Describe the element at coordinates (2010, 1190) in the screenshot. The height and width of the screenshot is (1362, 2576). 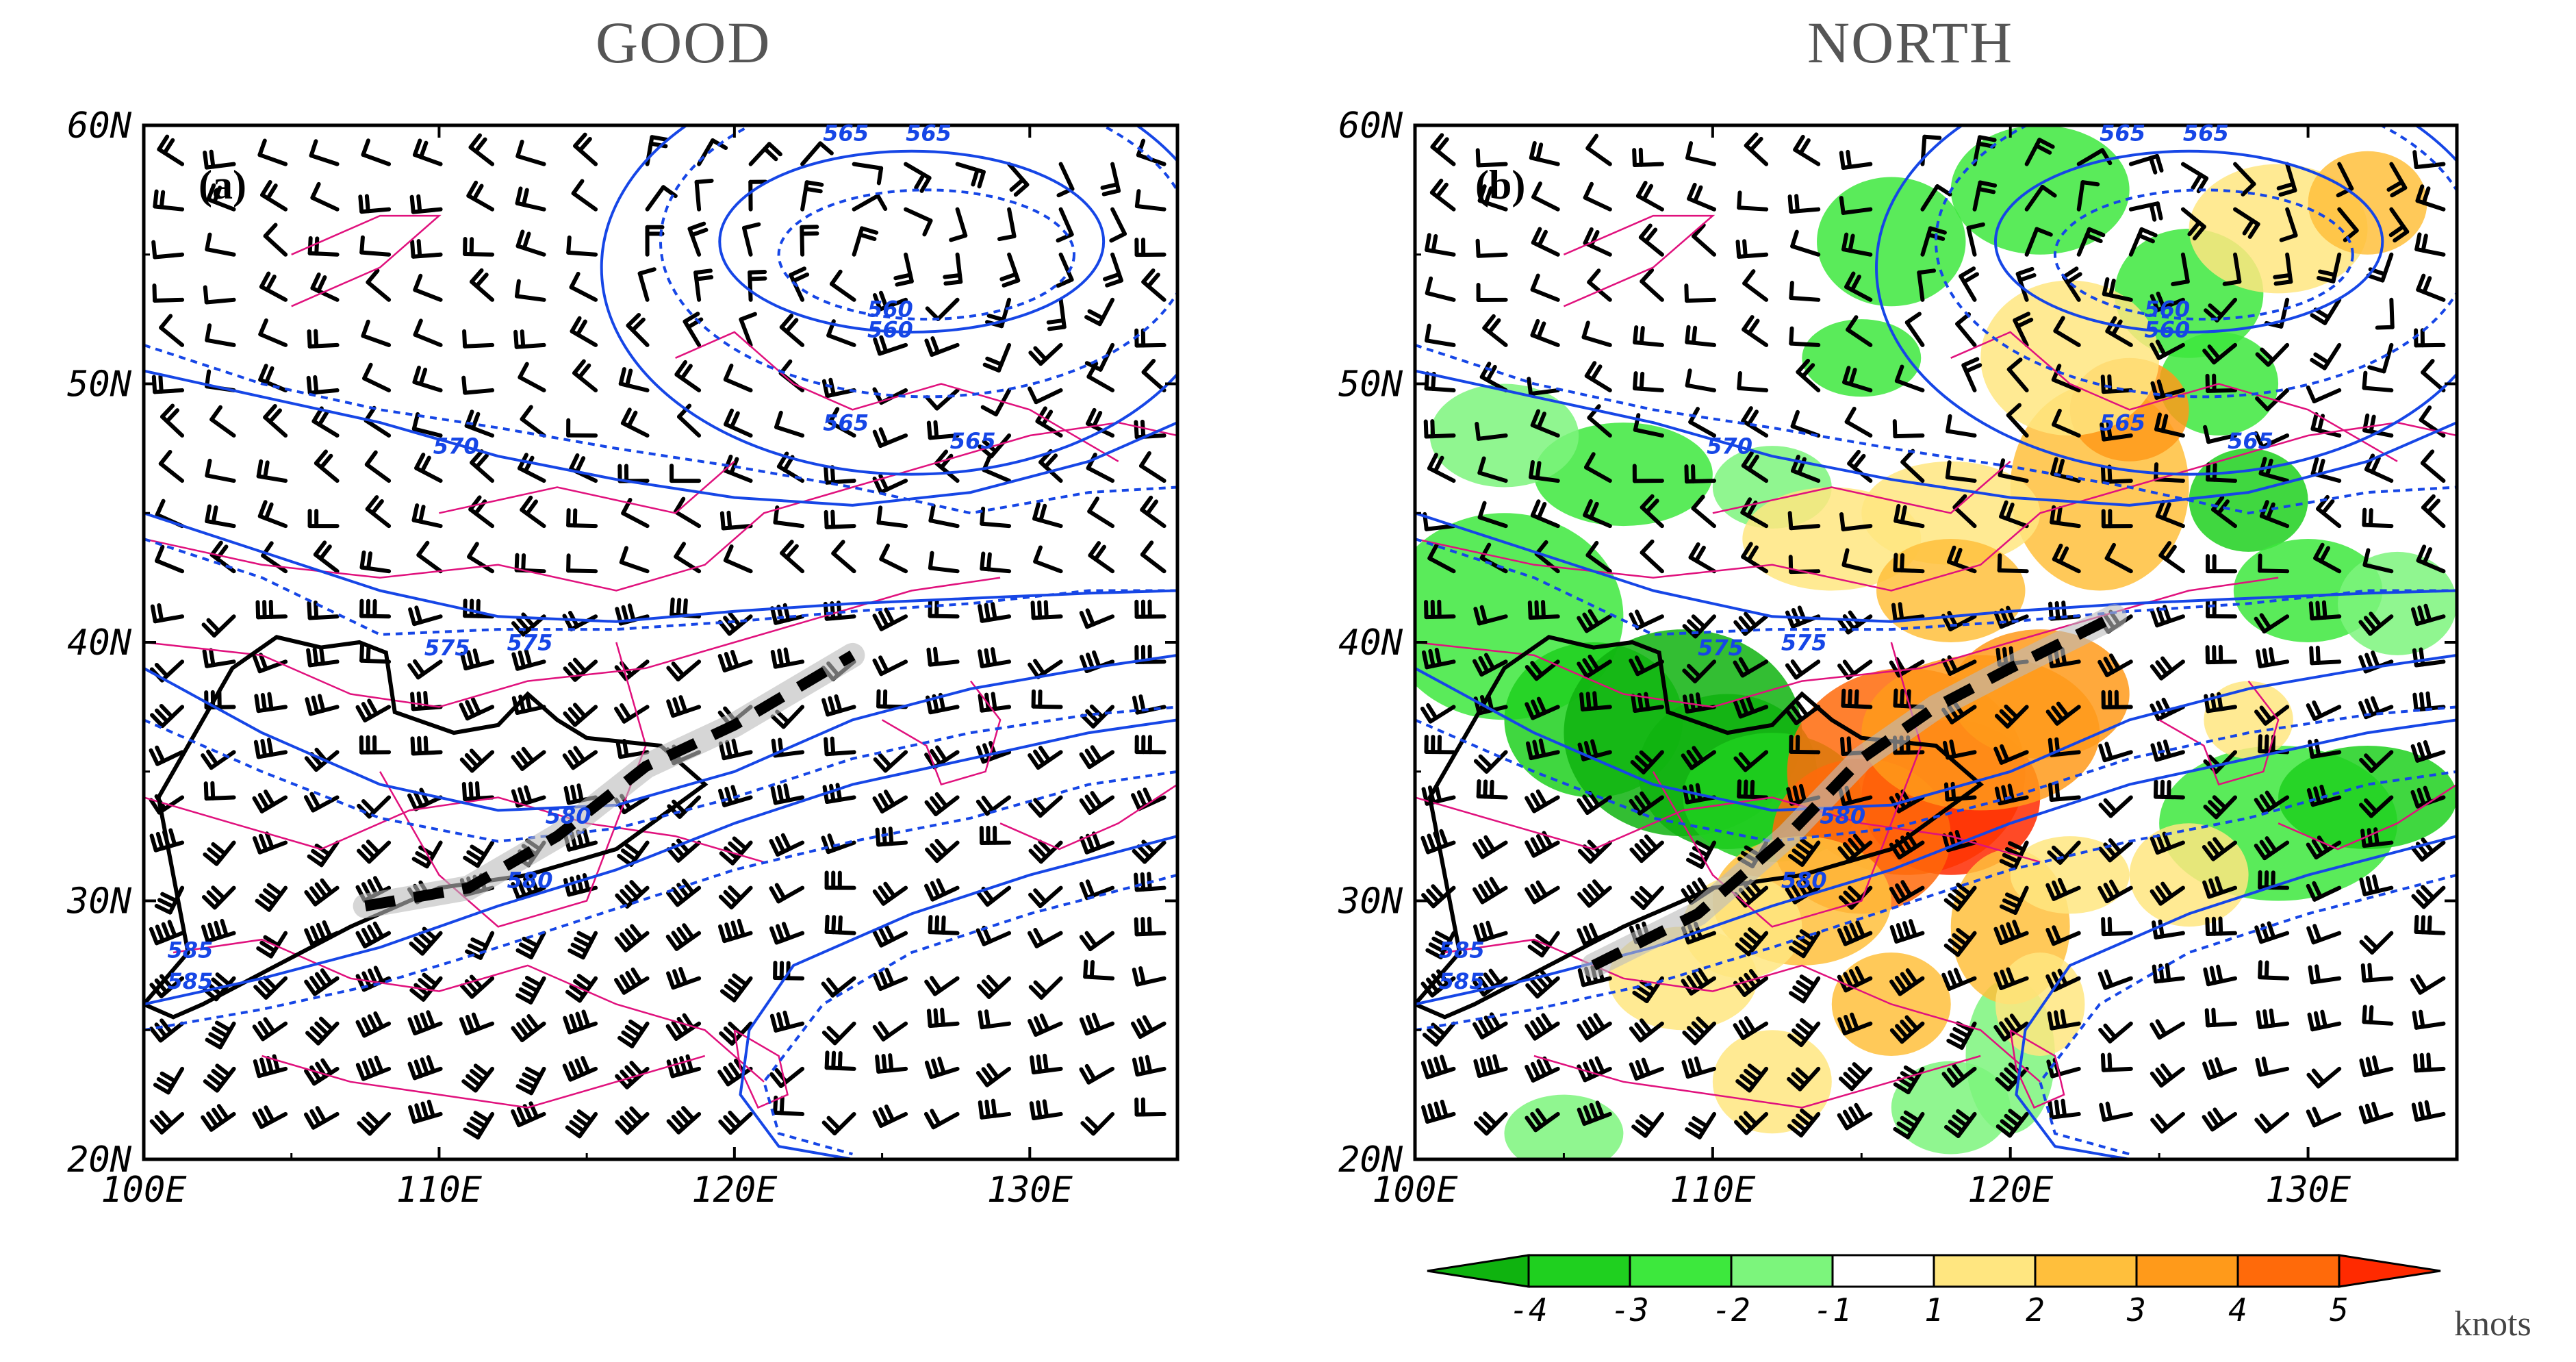
I see `lon-tick-label: 120E` at that location.